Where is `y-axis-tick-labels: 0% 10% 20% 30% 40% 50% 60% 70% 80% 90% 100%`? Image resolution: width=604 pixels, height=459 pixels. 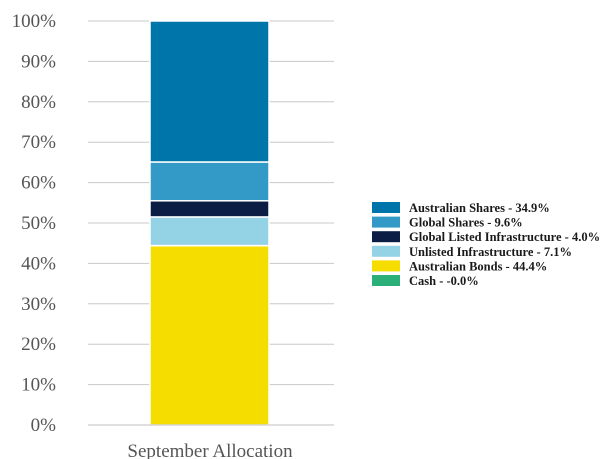 y-axis-tick-labels: 0% 10% 20% 30% 40% 50% 60% 70% 80% 90% 100% is located at coordinates (34, 223).